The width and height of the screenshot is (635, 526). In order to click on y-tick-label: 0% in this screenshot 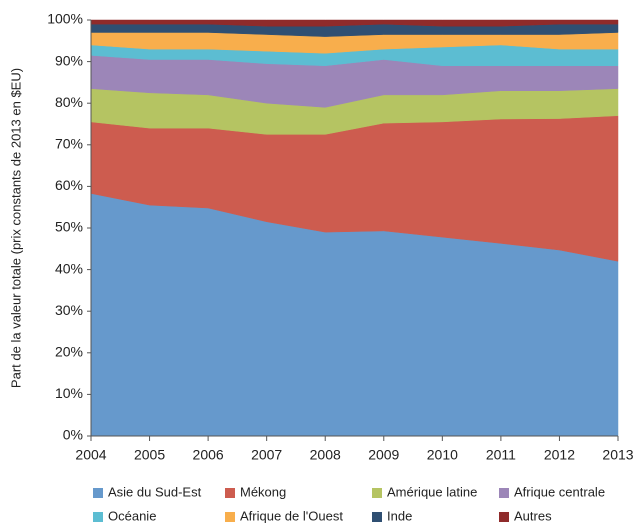, I will do `click(73, 435)`.